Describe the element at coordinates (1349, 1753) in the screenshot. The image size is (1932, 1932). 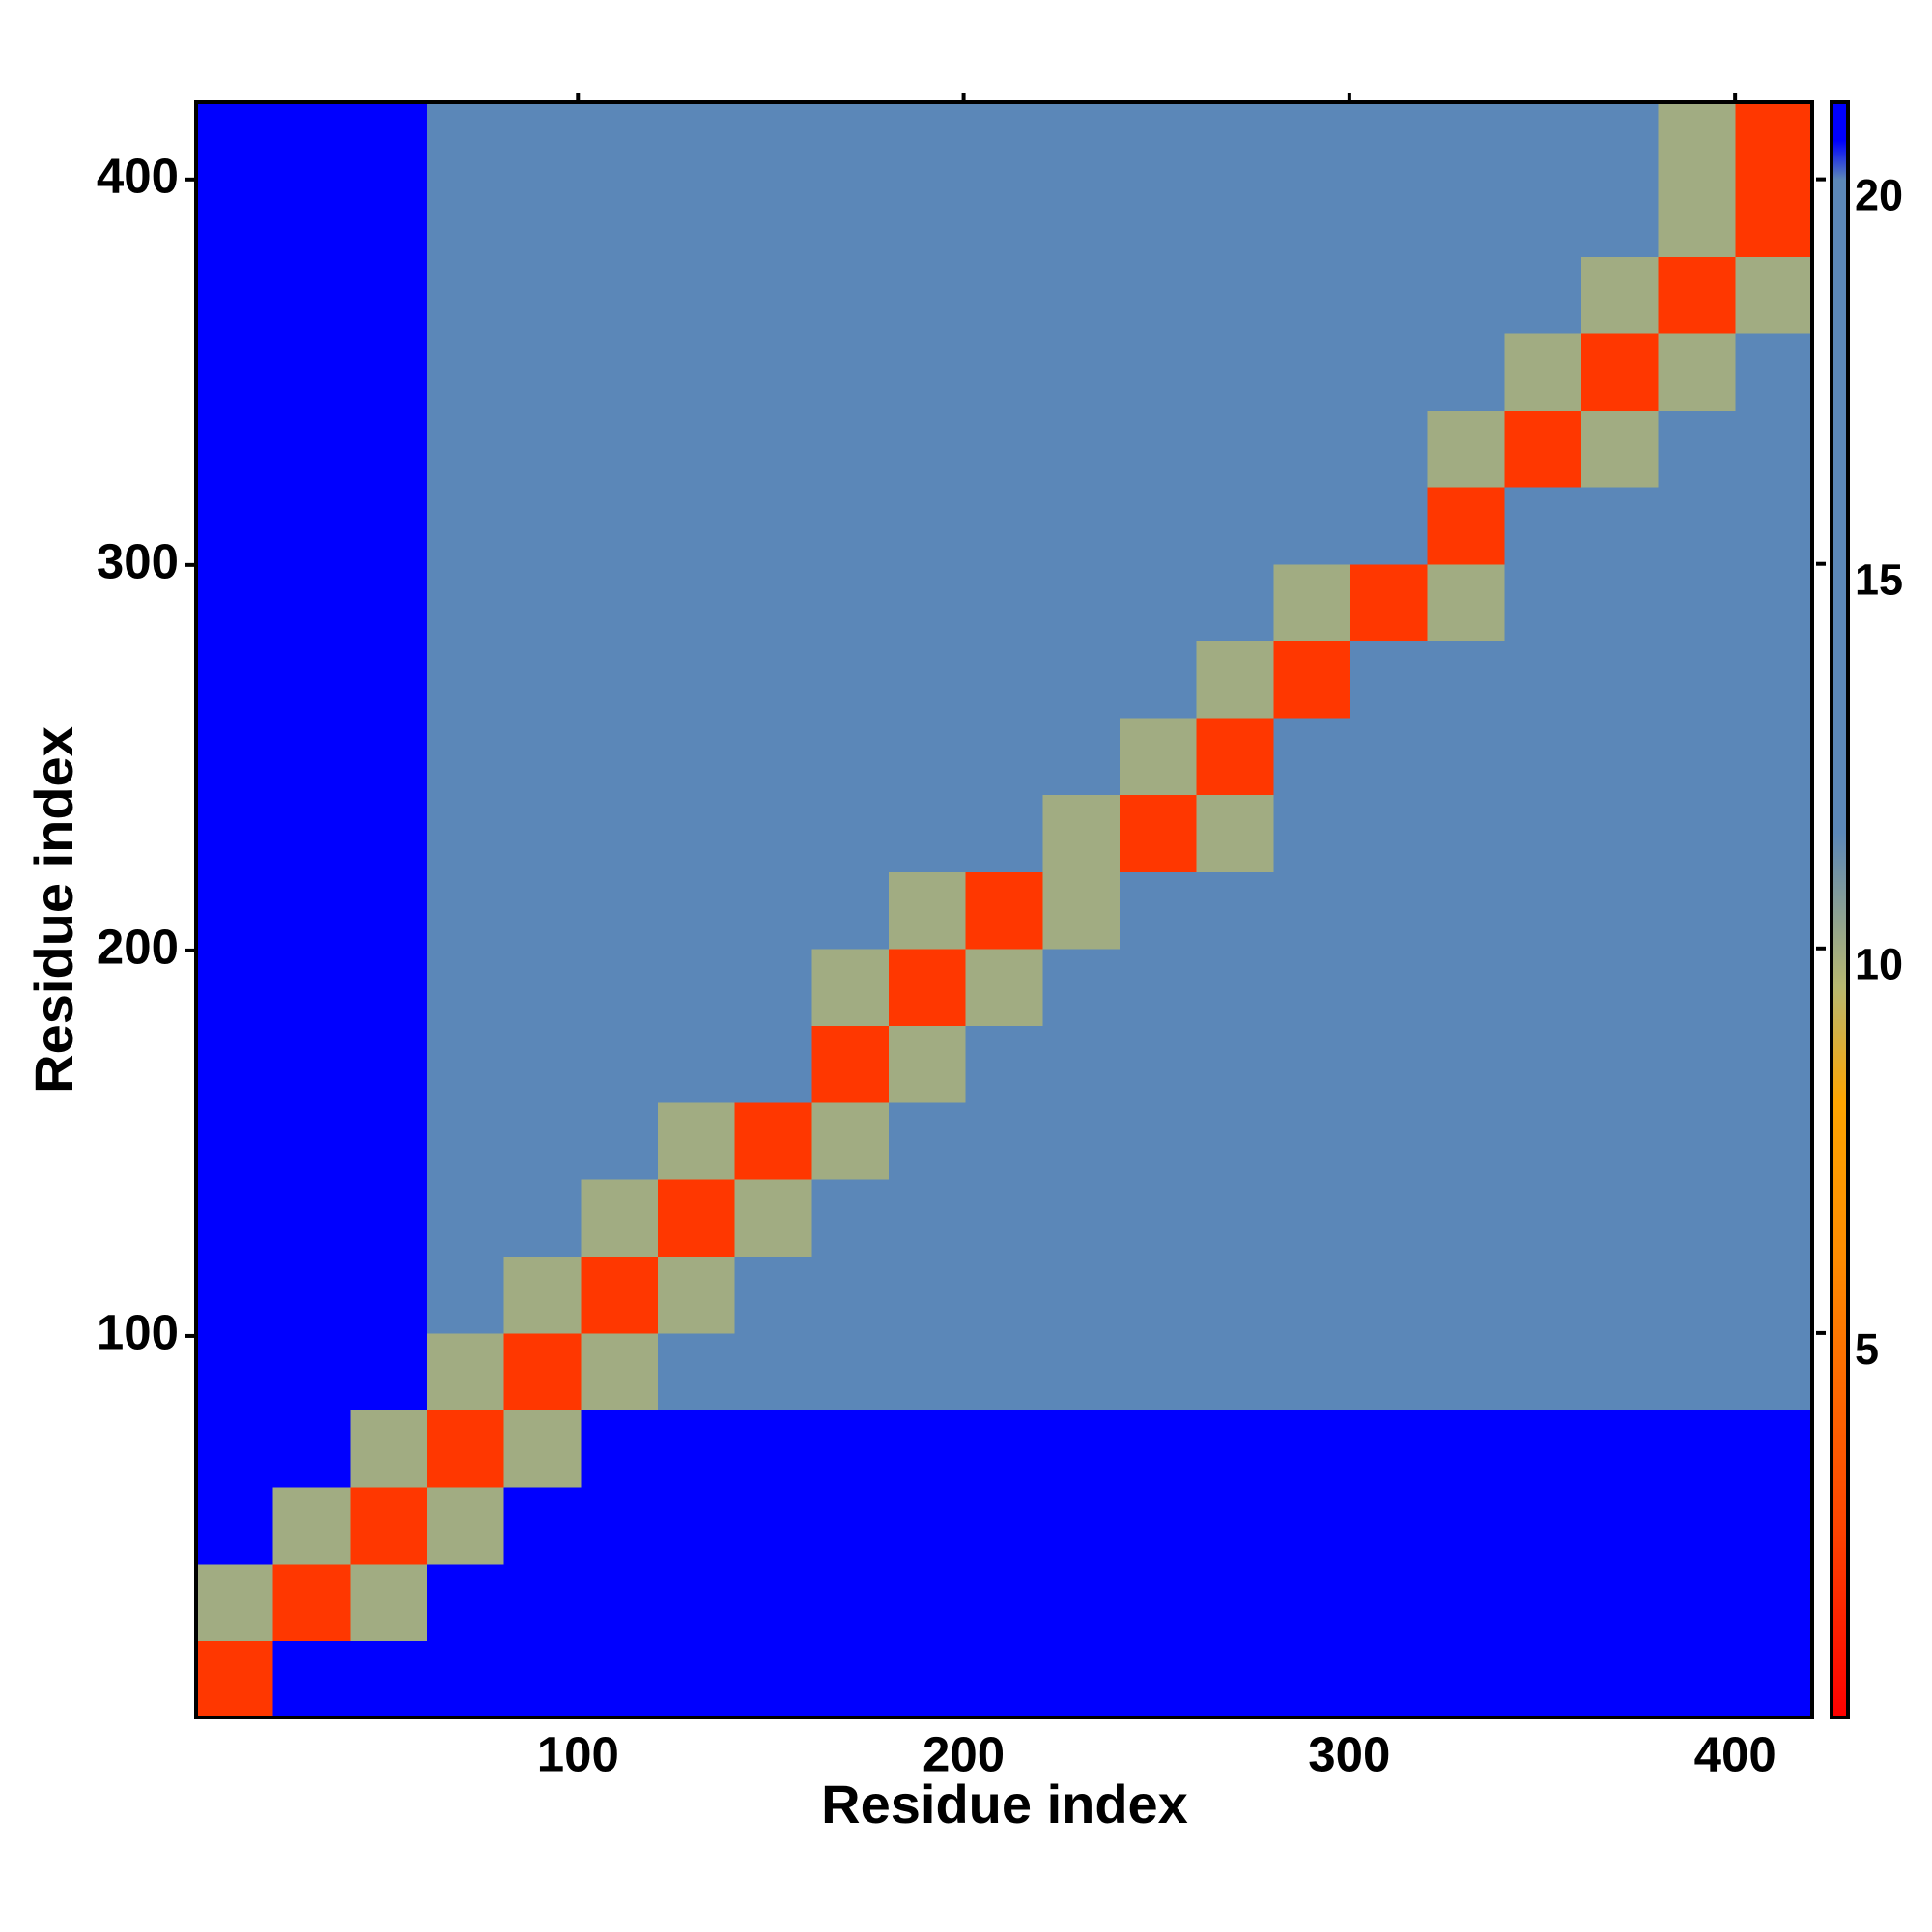
I see `x-tick-label: 300` at that location.